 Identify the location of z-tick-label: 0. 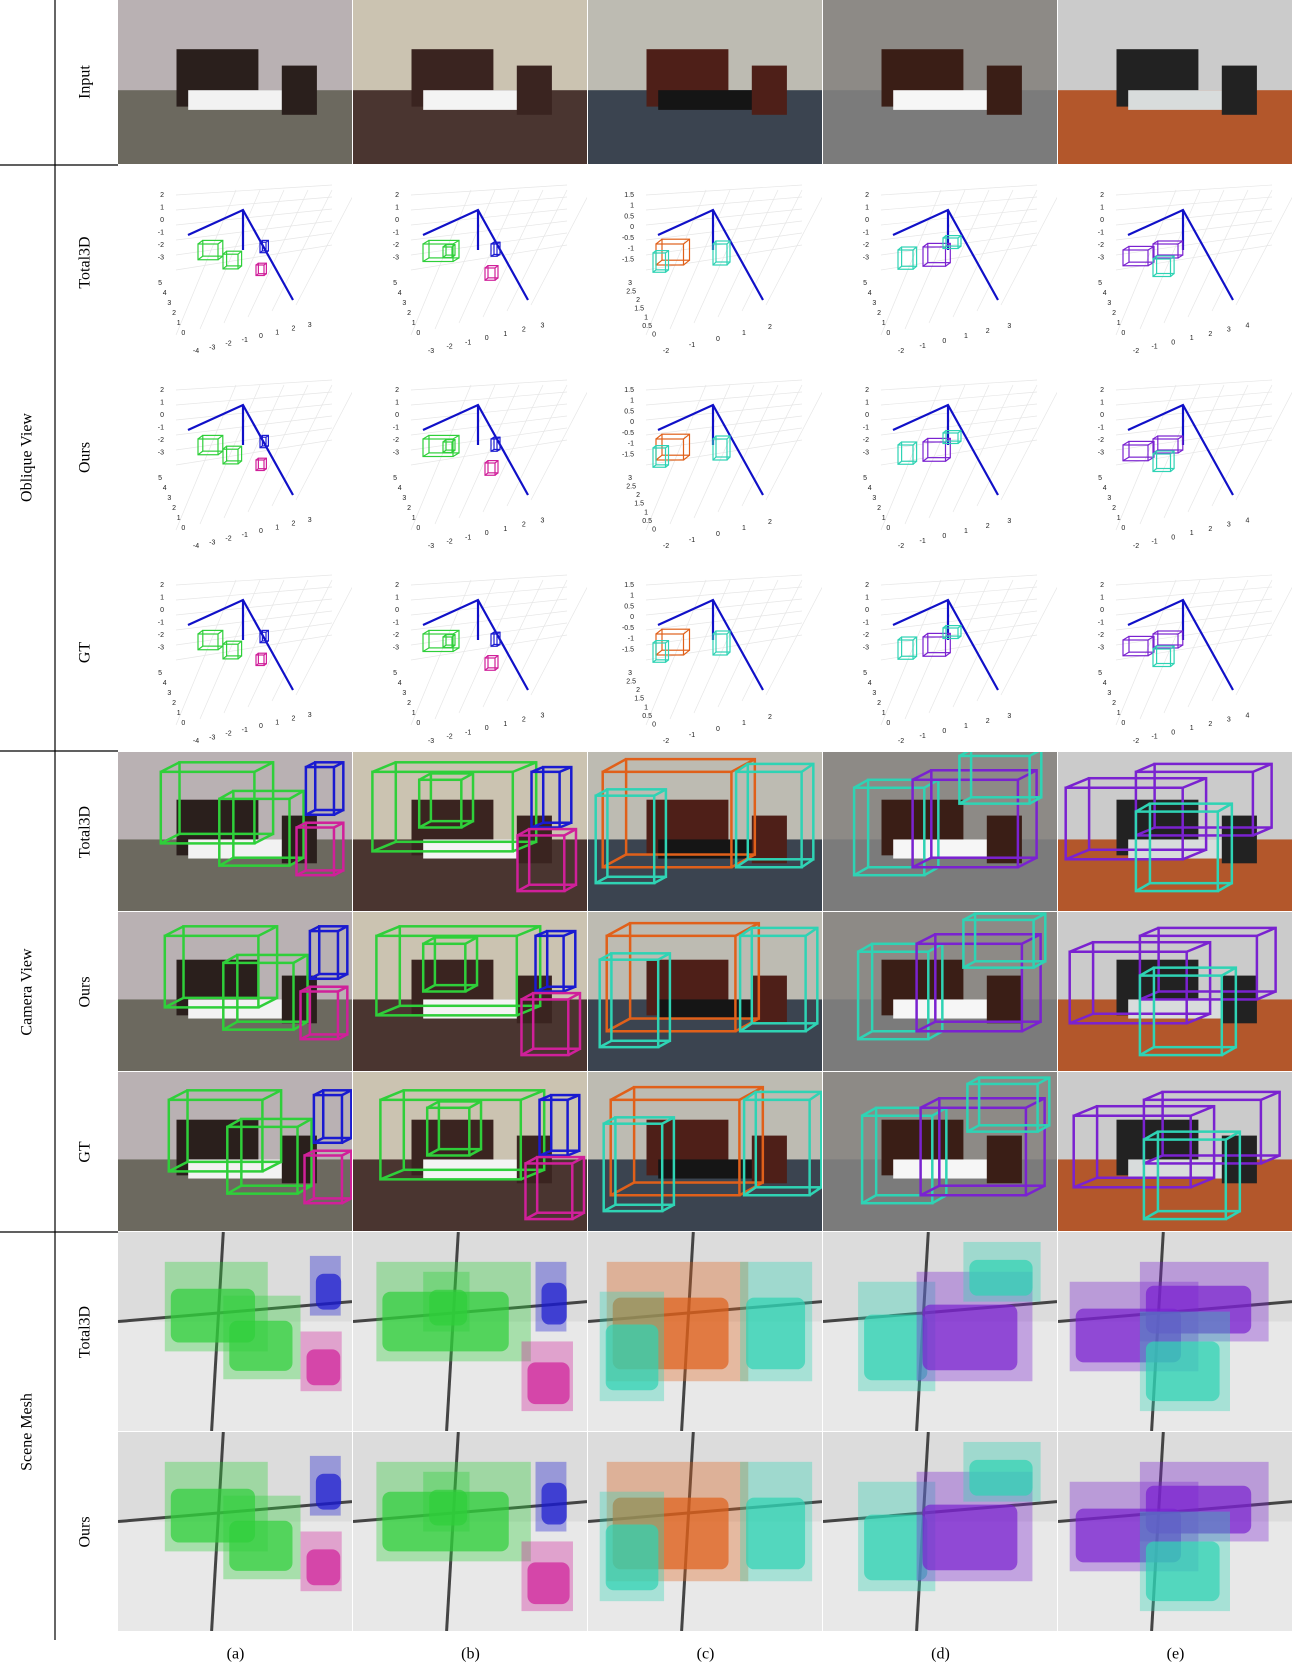
(397, 610).